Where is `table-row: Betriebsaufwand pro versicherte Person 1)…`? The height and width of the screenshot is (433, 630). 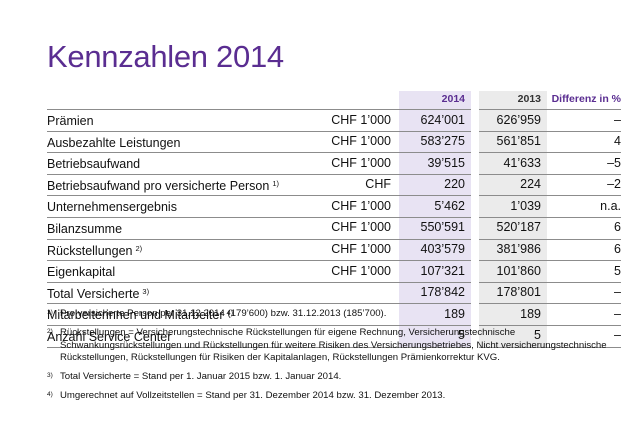
table-row: Betriebsaufwand pro versicherte Person 1)… is located at coordinates (334, 185).